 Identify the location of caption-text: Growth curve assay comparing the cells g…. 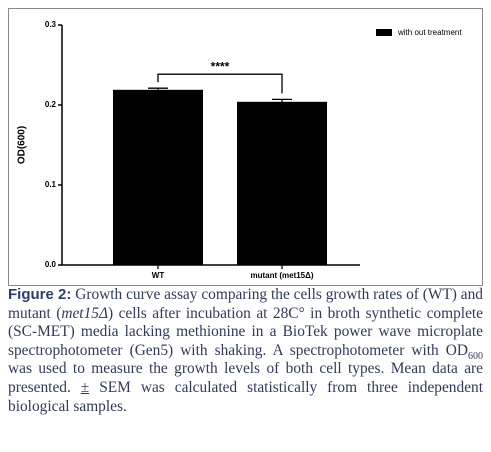
(246, 304).